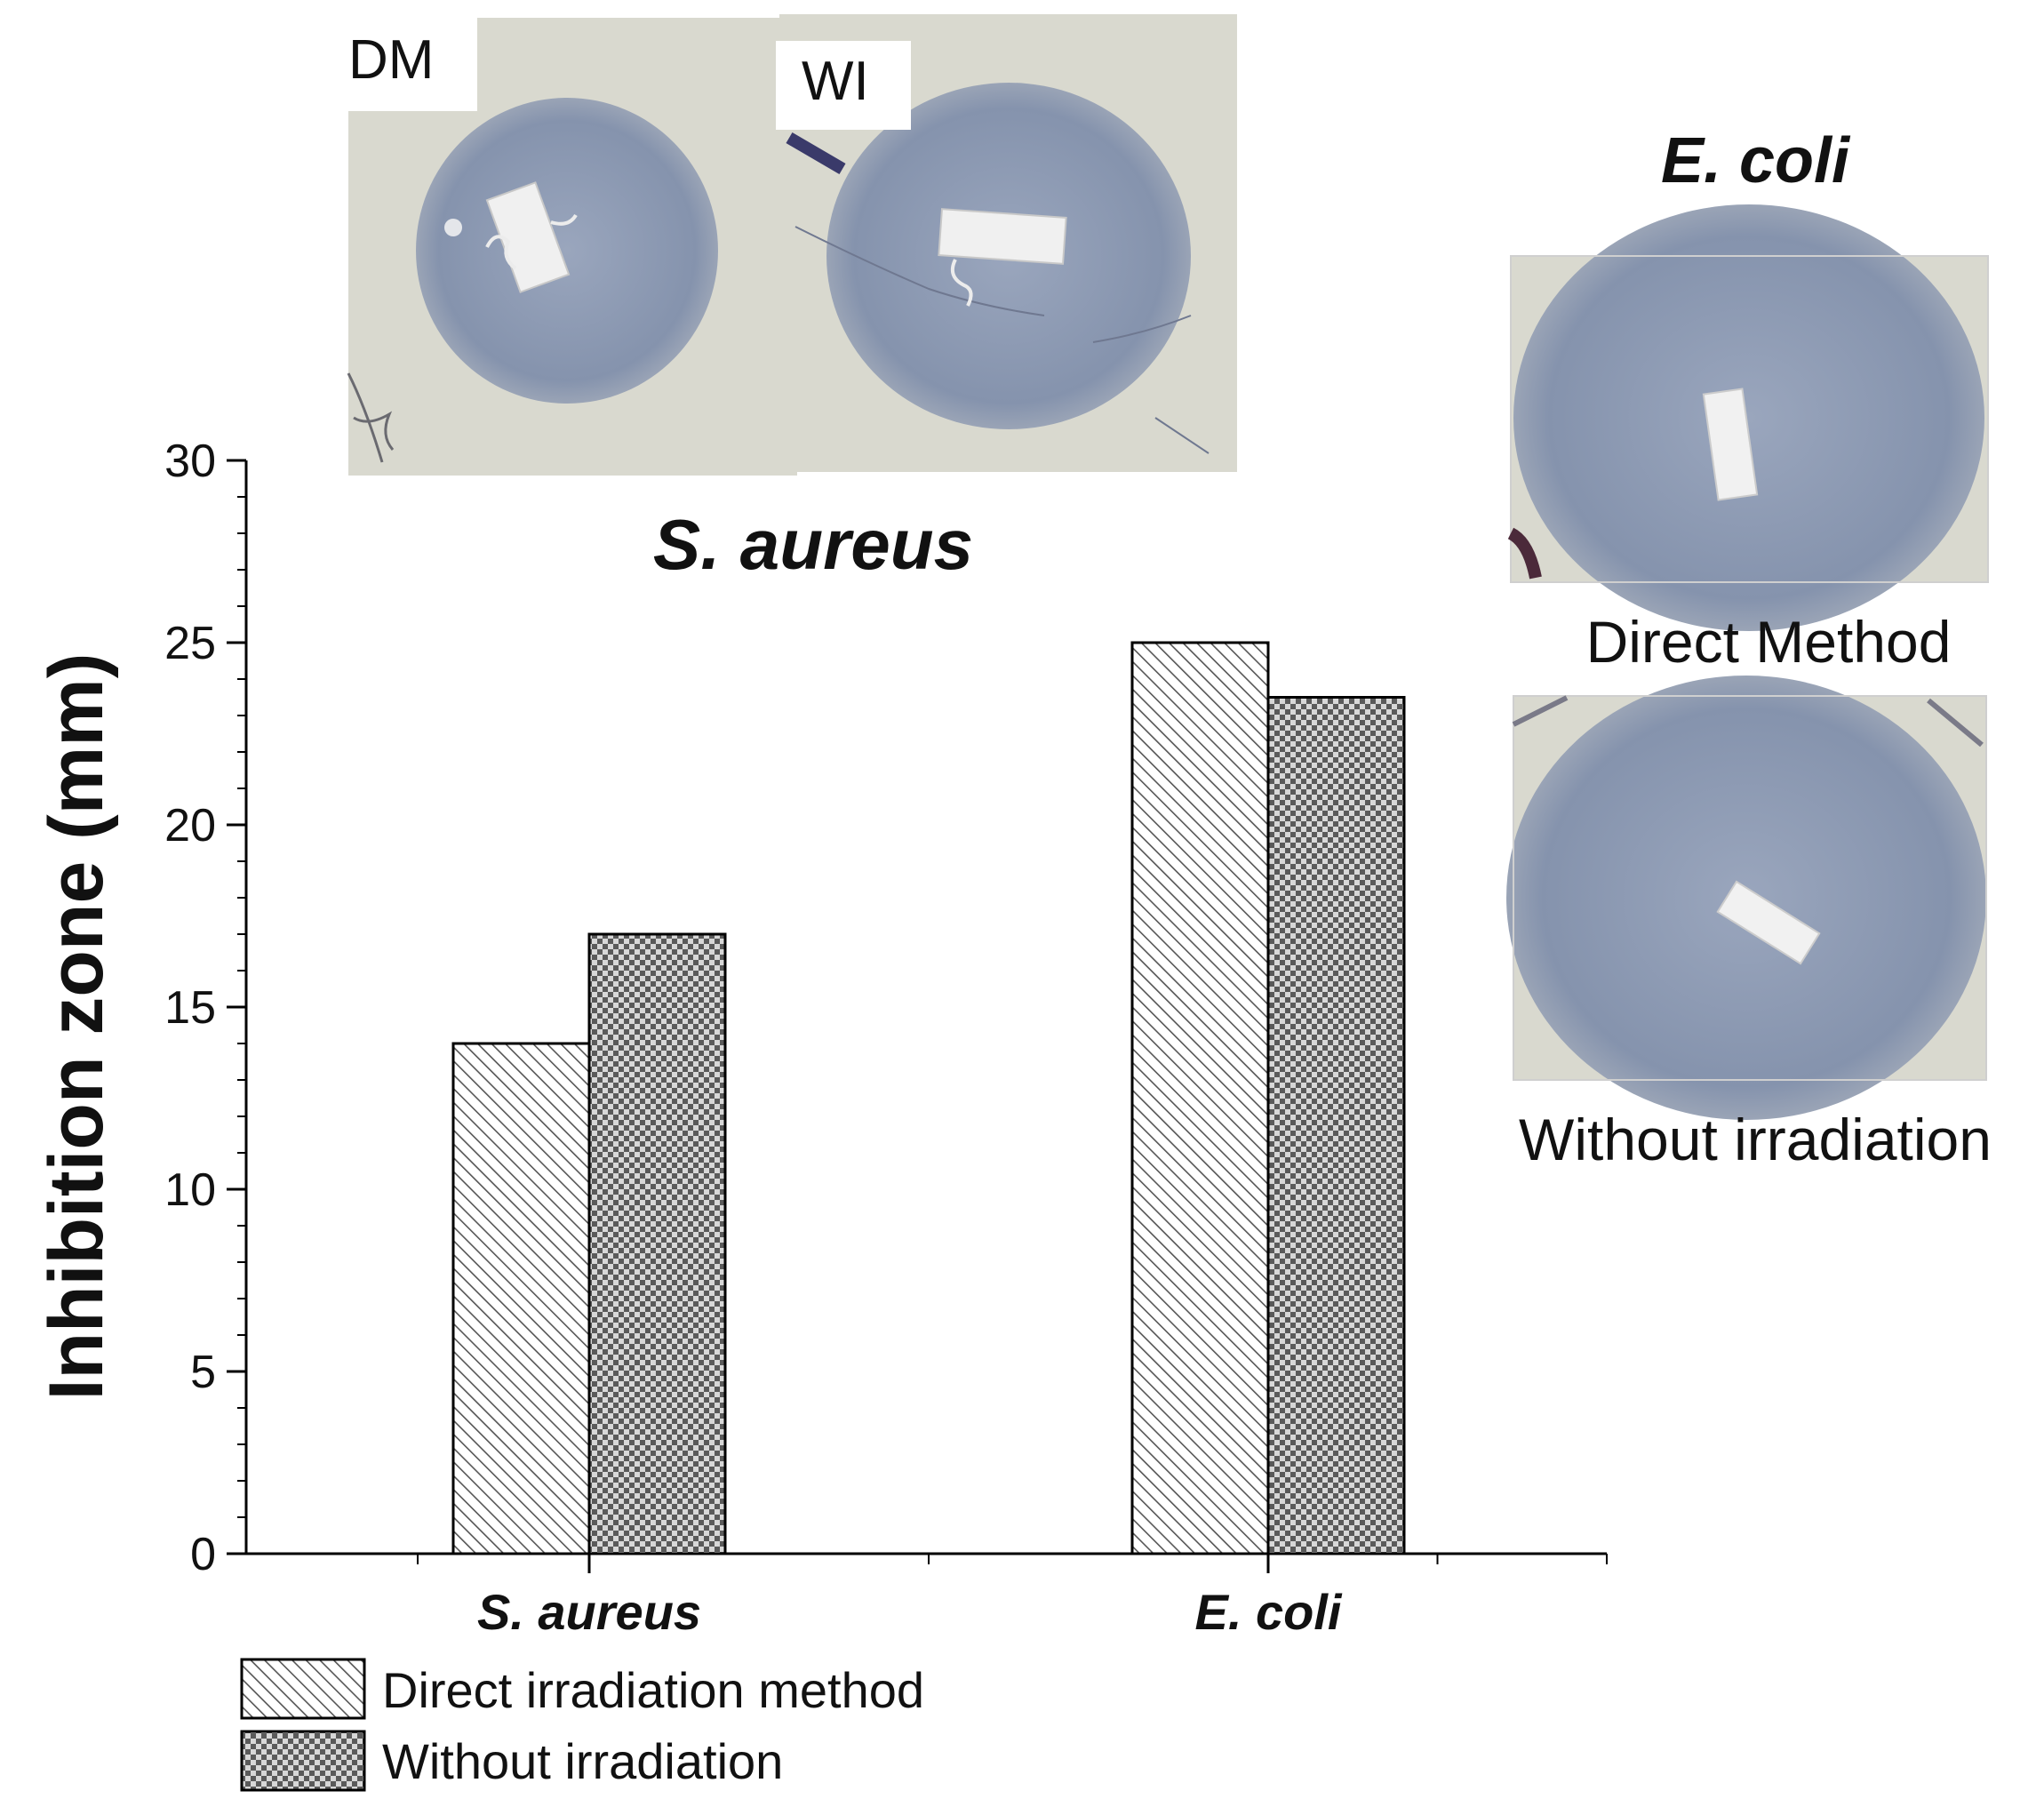 Image resolution: width=2044 pixels, height=1815 pixels. I want to click on legend-label-without: Without irradiation, so click(582, 1761).